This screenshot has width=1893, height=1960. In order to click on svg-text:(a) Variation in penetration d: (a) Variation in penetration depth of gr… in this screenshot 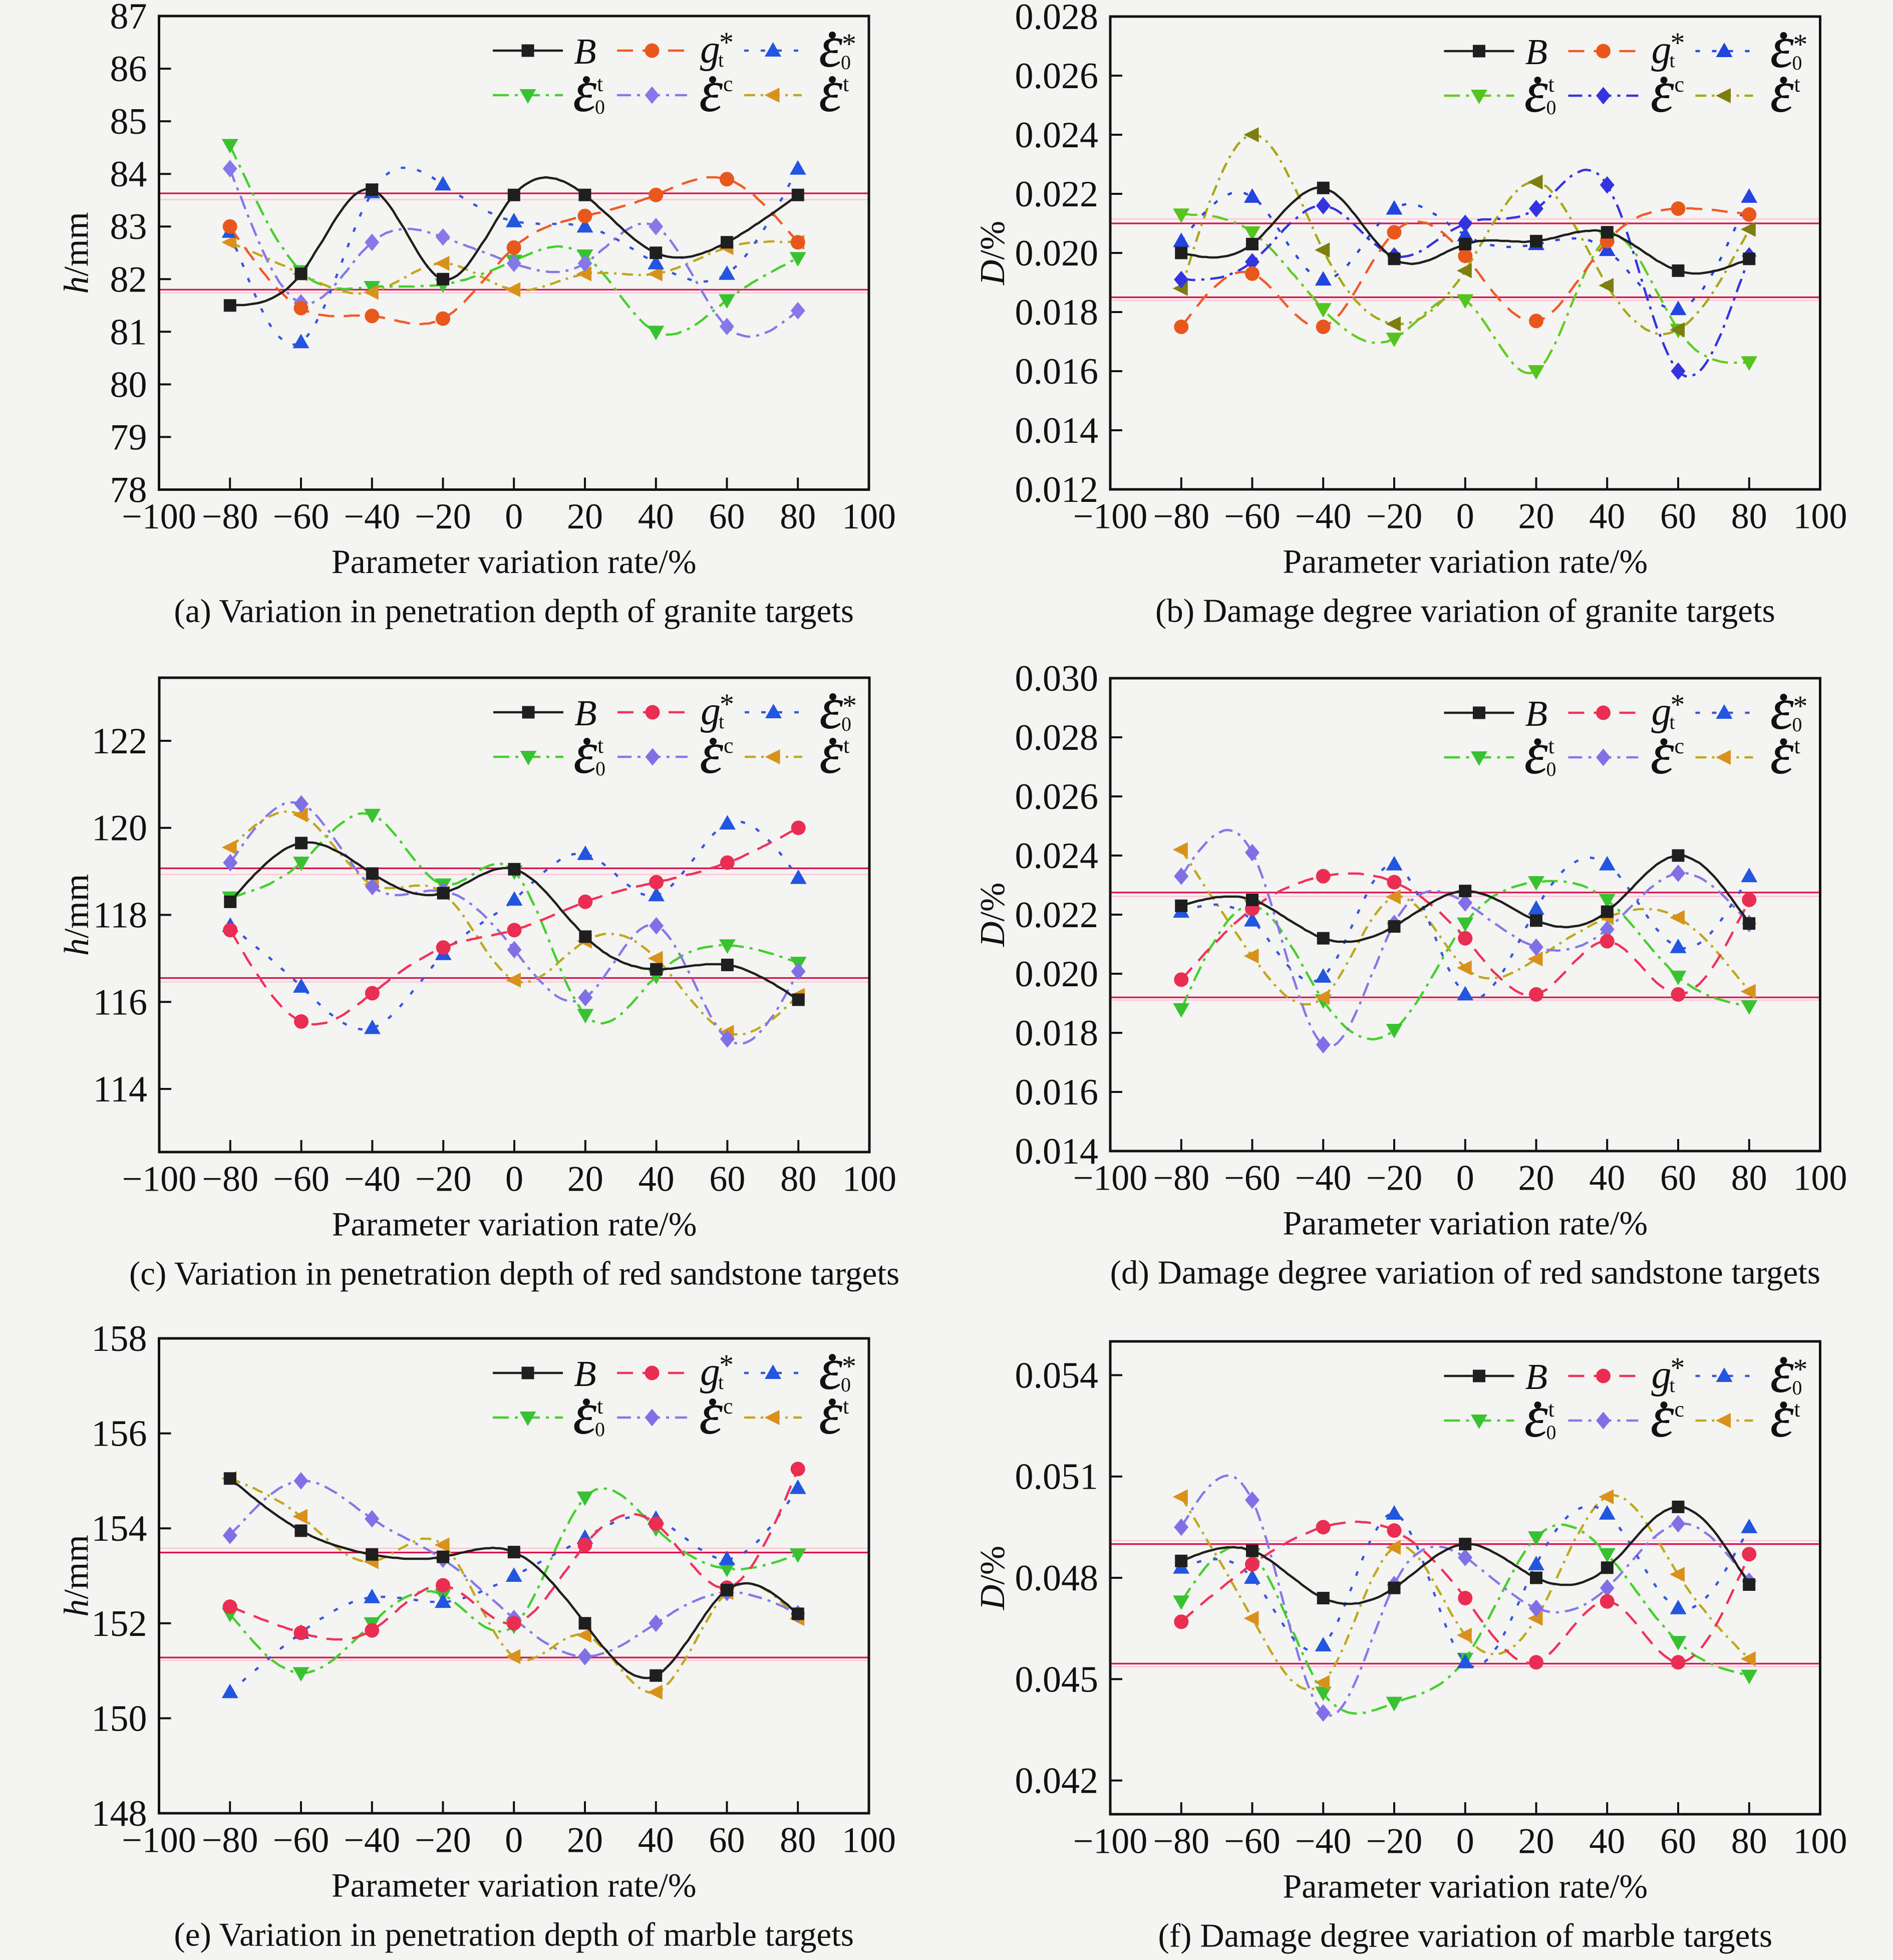, I will do `click(514, 611)`.